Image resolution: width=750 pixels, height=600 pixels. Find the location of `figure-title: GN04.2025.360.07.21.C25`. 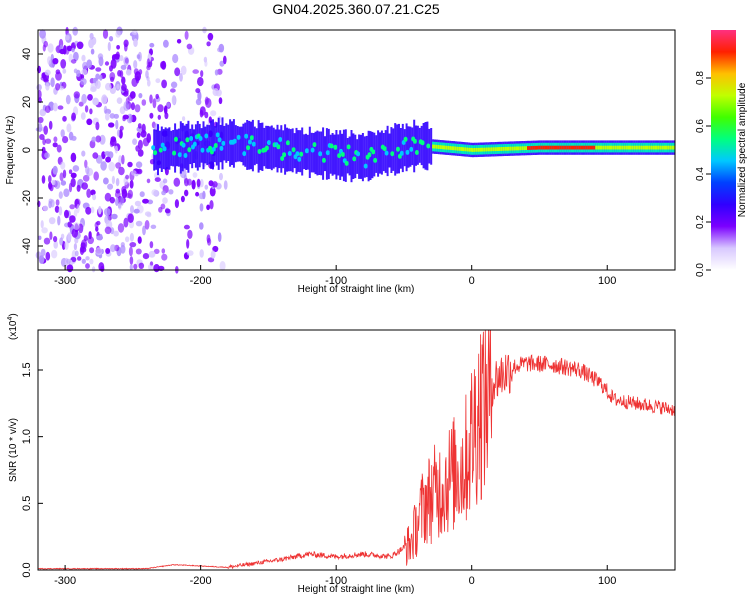

figure-title: GN04.2025.360.07.21.C25 is located at coordinates (356, 9).